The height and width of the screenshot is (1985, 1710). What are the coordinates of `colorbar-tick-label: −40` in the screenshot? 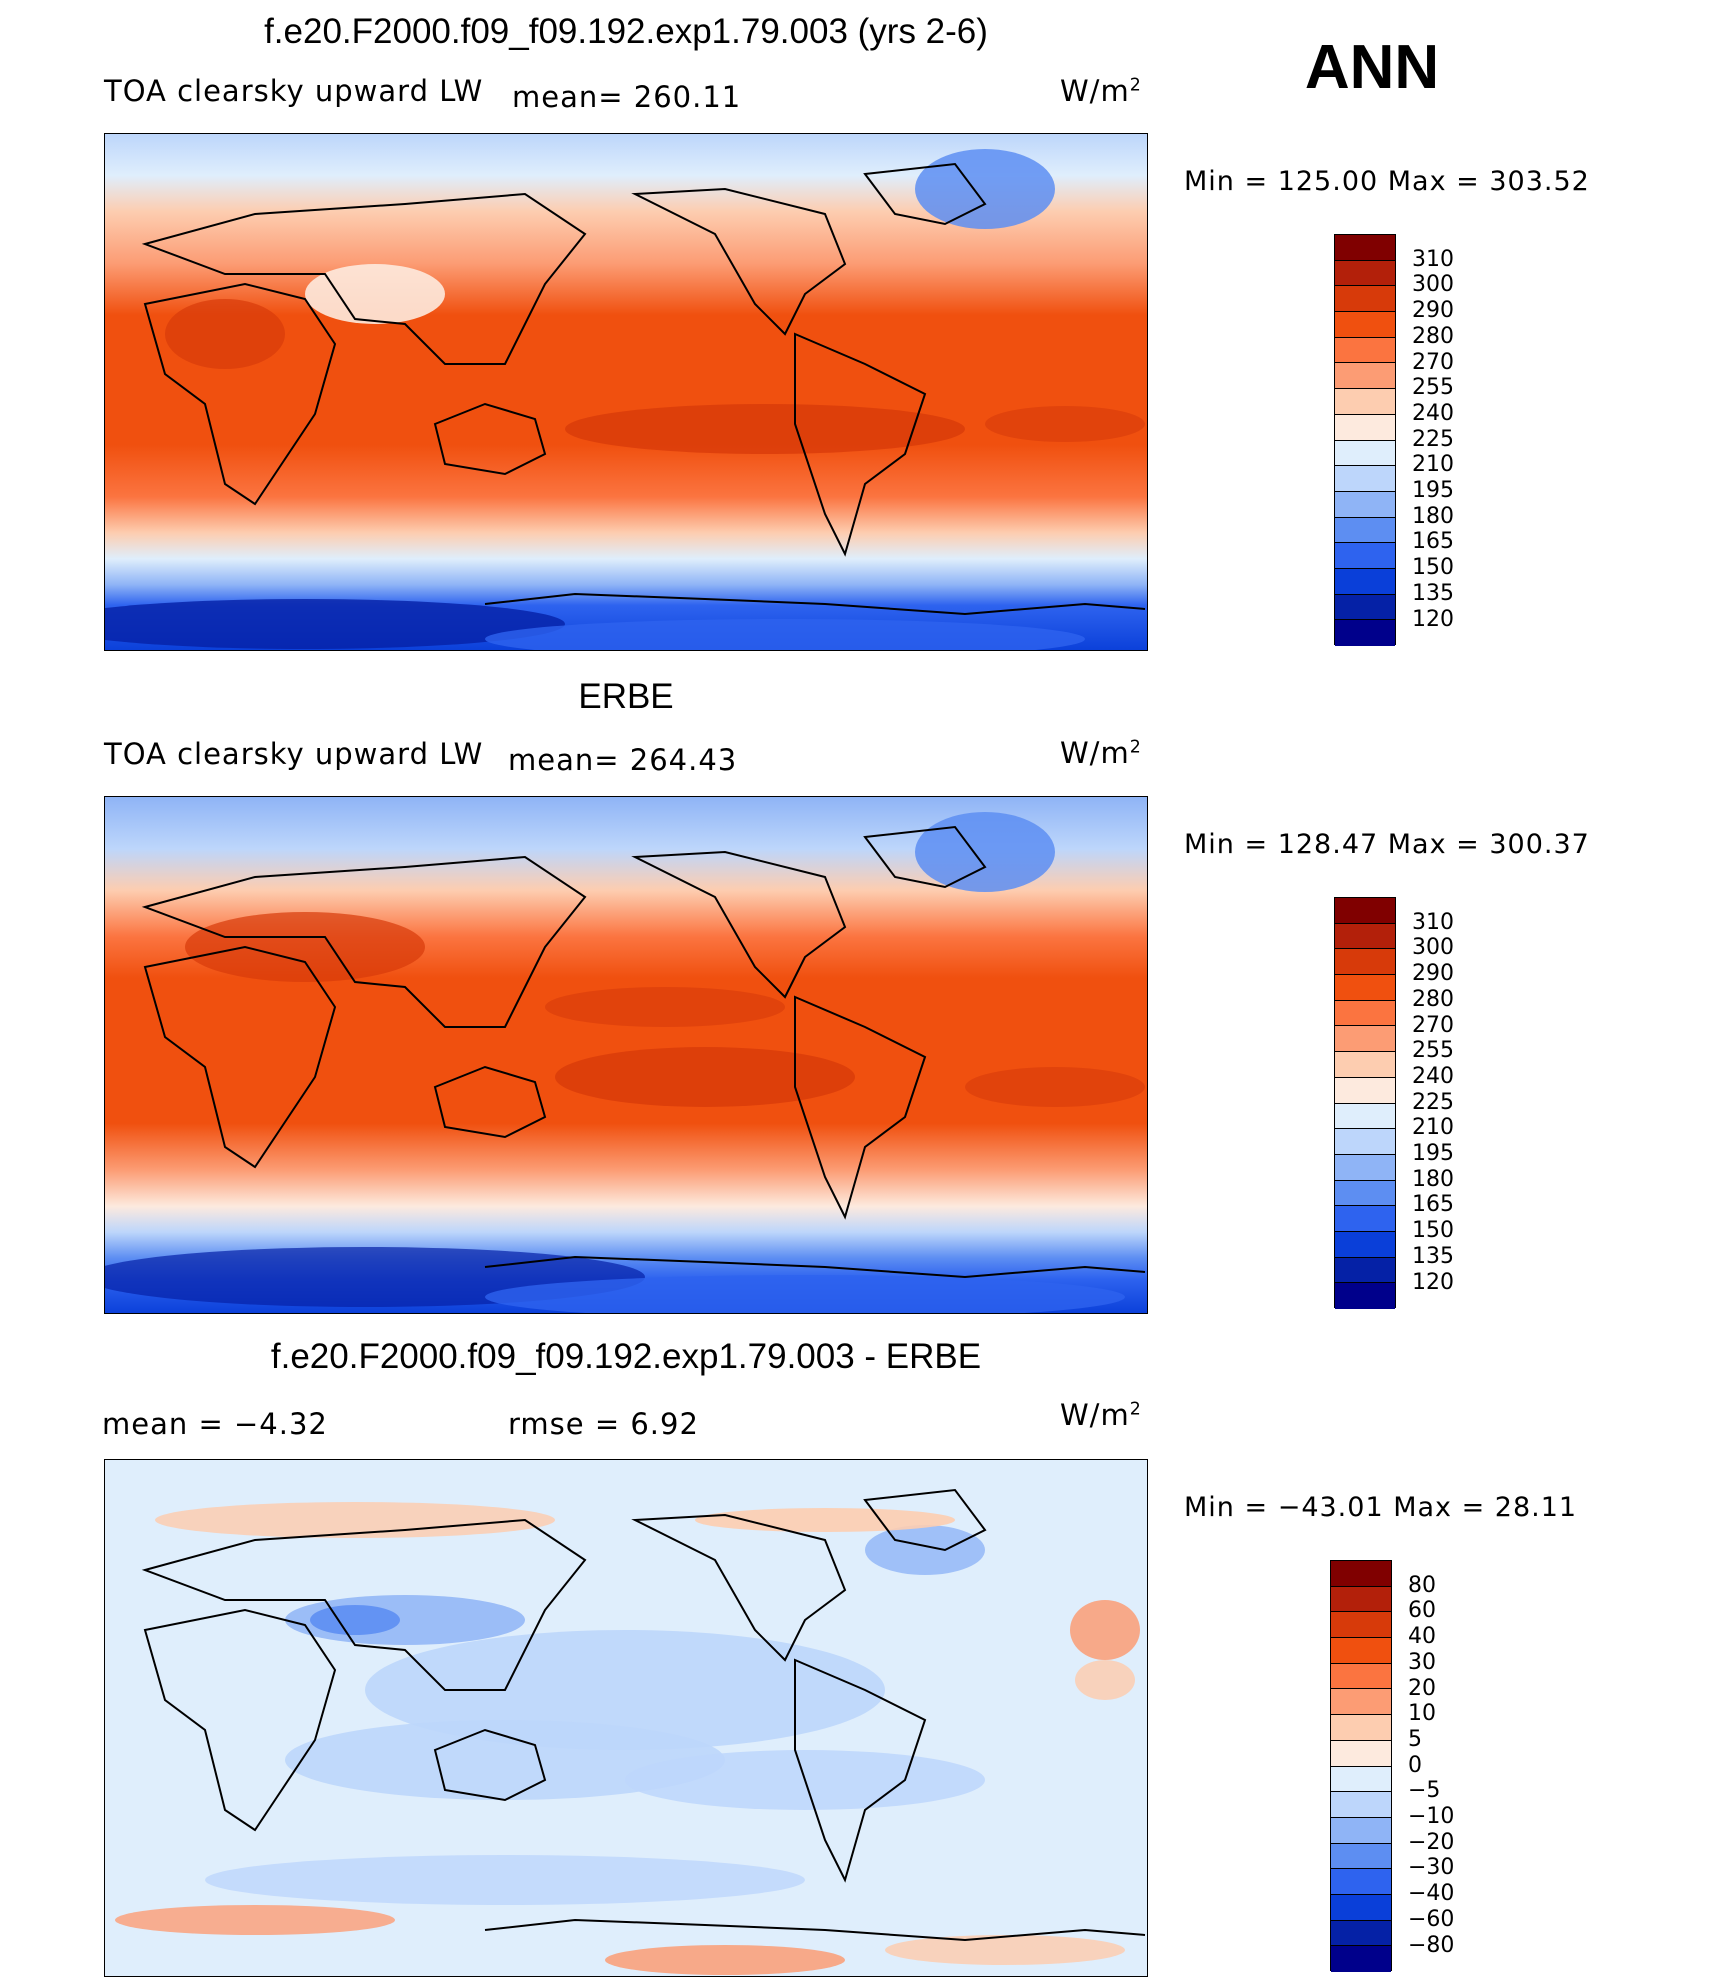 It's located at (1431, 1894).